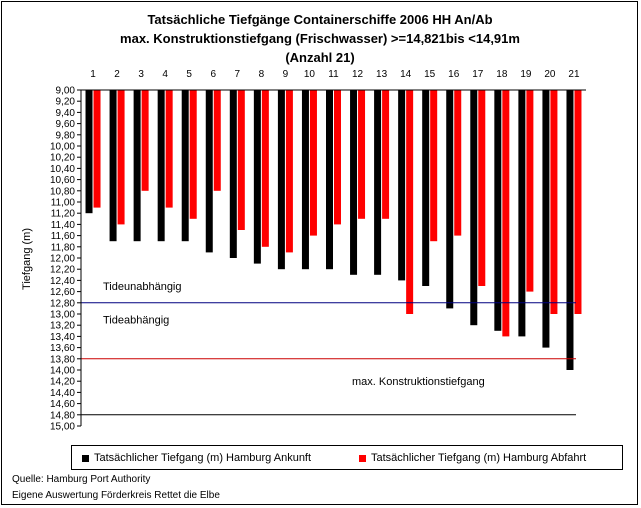 Image resolution: width=641 pixels, height=508 pixels. Describe the element at coordinates (550, 74) in the screenshot. I see `x-tick-label: 20` at that location.